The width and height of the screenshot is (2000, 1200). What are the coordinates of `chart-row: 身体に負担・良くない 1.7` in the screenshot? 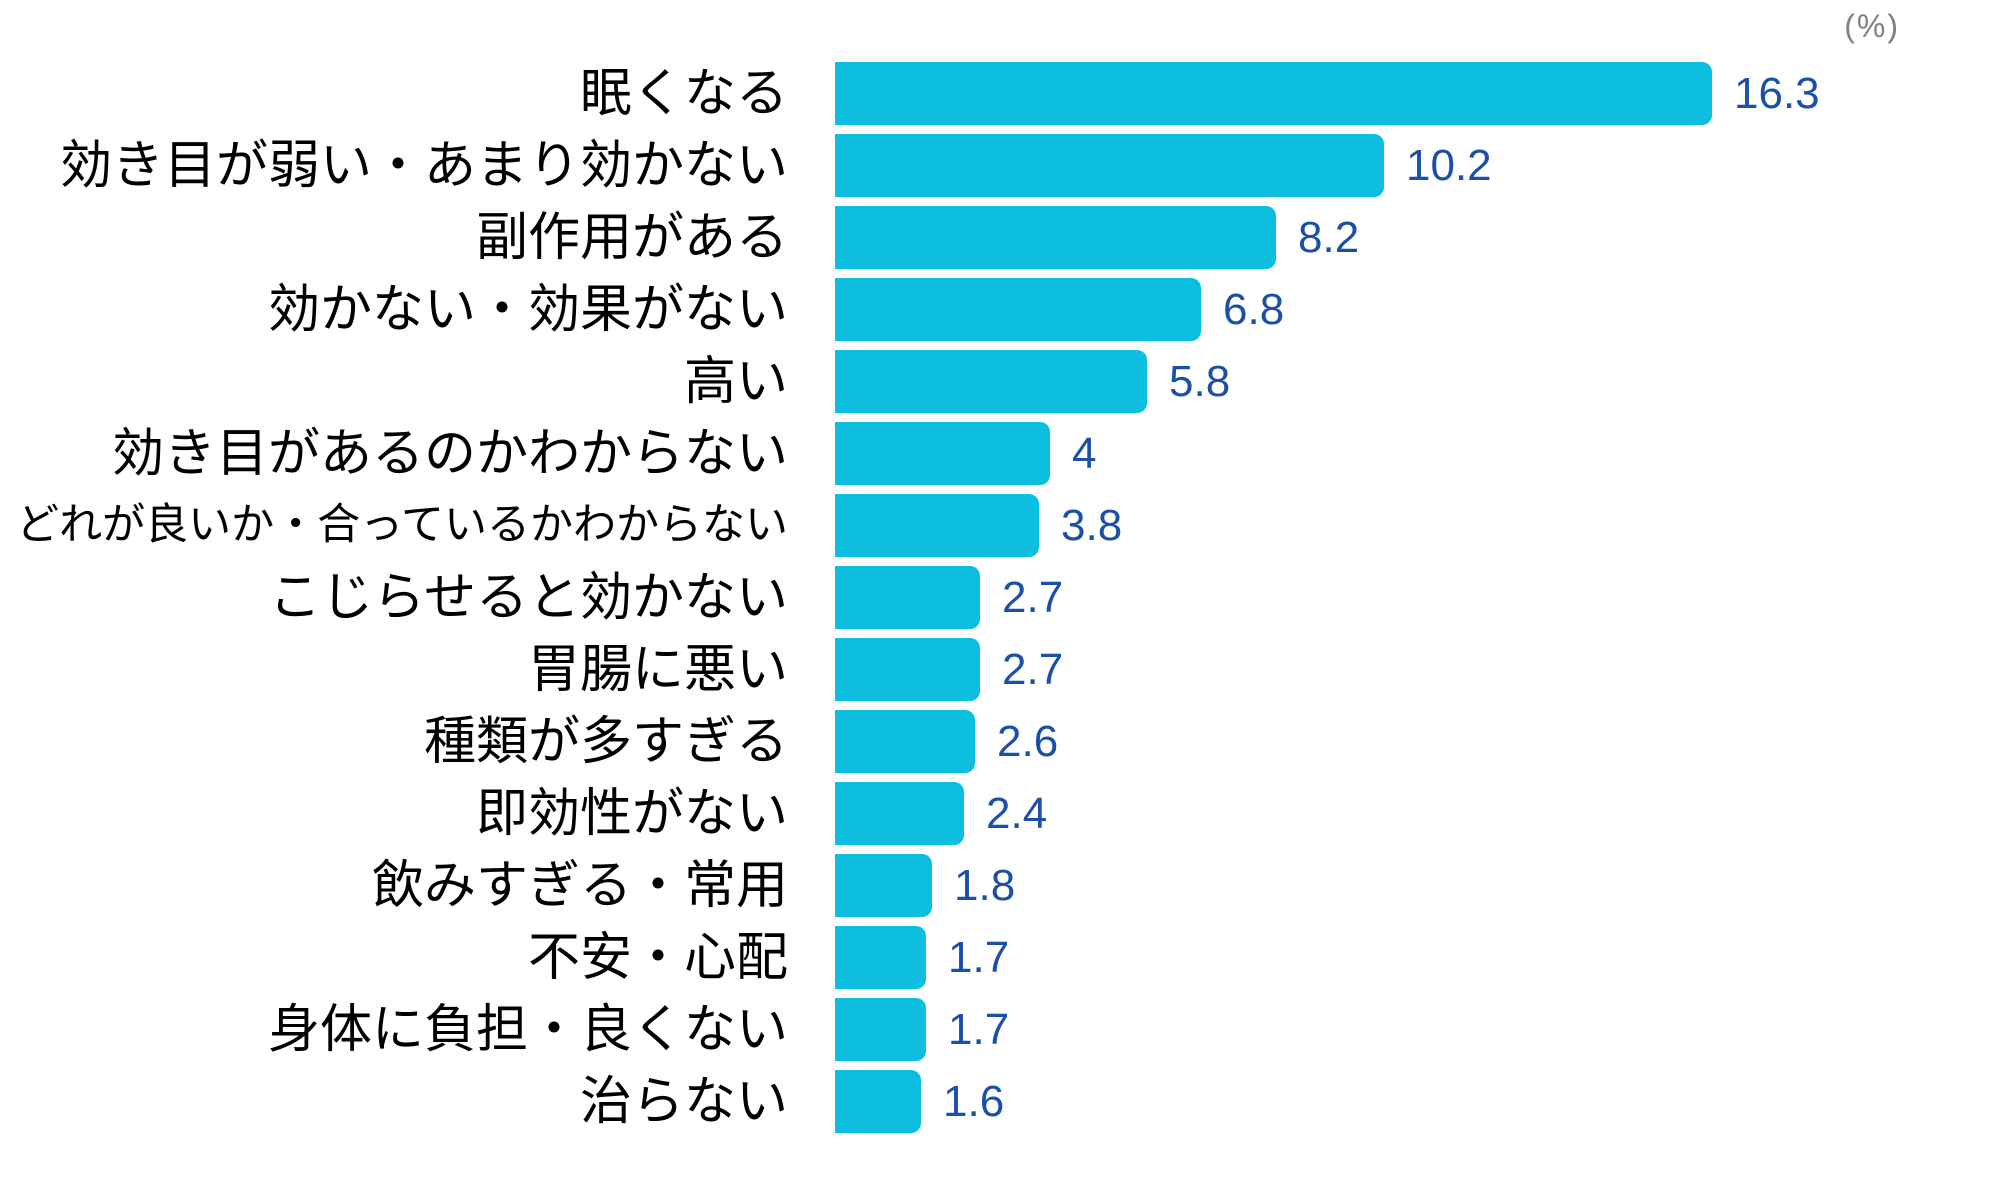 It's located at (910, 1029).